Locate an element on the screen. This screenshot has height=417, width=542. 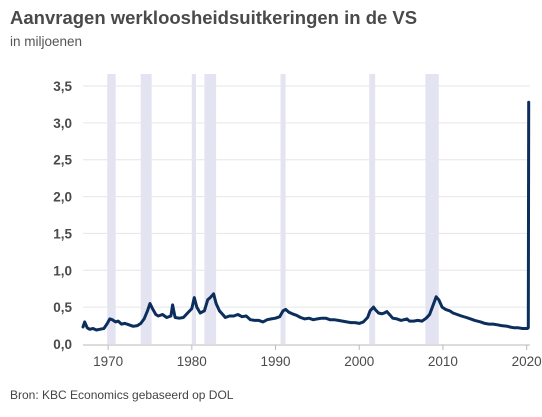
x-tick-label: 2020 is located at coordinates (527, 361).